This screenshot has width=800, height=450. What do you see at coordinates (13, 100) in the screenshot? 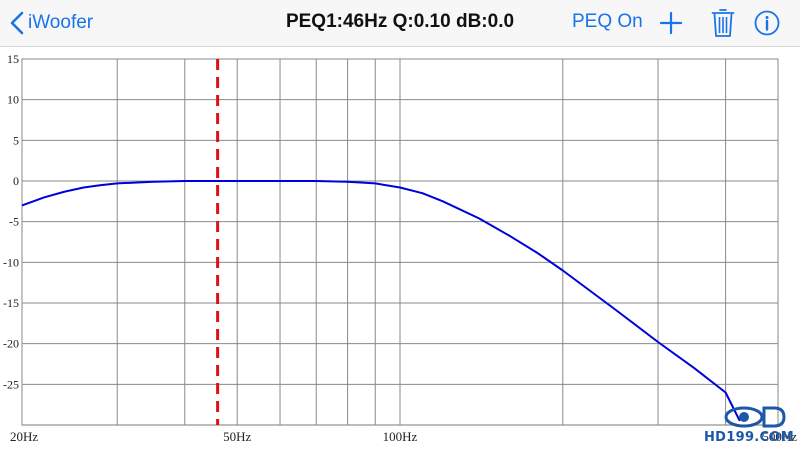
I see `y-tick-label: 10` at bounding box center [13, 100].